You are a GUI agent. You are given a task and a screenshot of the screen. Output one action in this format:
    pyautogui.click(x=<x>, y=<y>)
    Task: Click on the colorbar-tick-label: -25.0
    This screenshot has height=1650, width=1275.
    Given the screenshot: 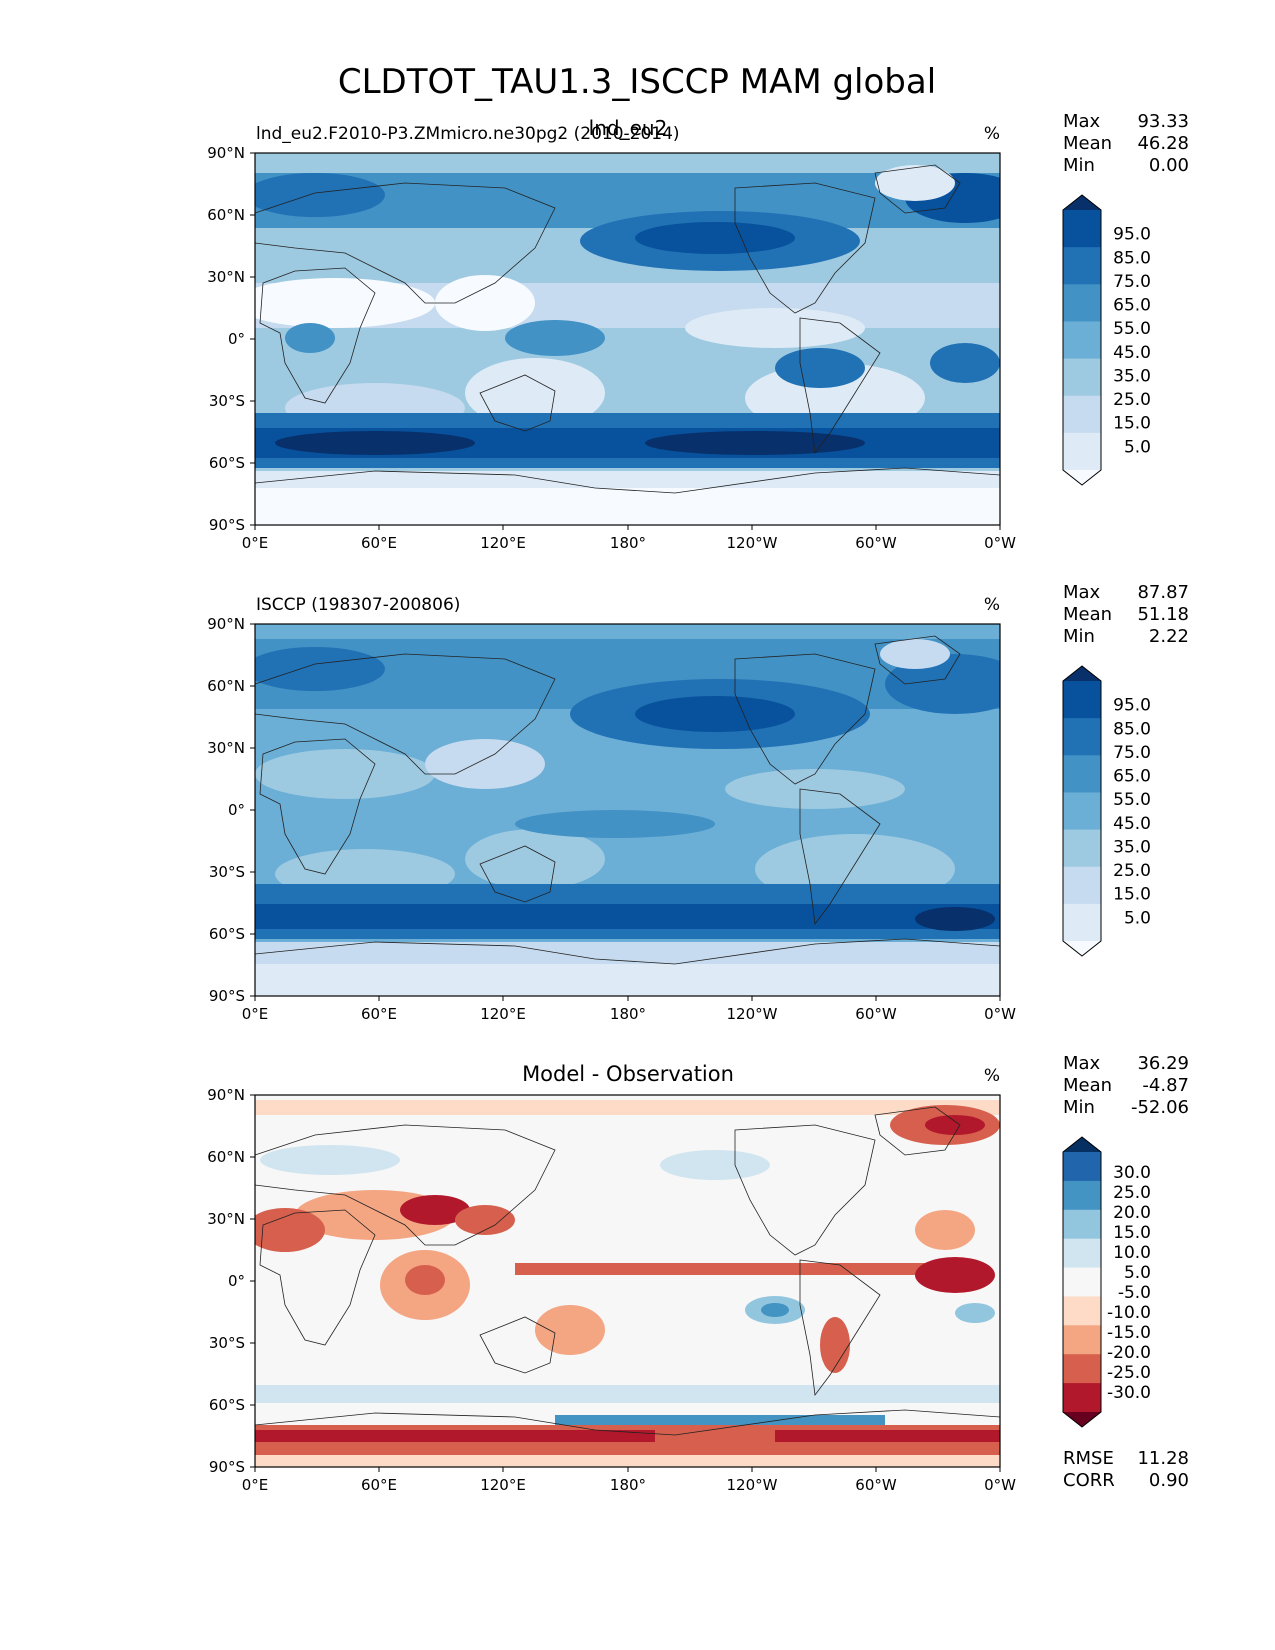 What is the action you would take?
    pyautogui.click(x=1129, y=1373)
    